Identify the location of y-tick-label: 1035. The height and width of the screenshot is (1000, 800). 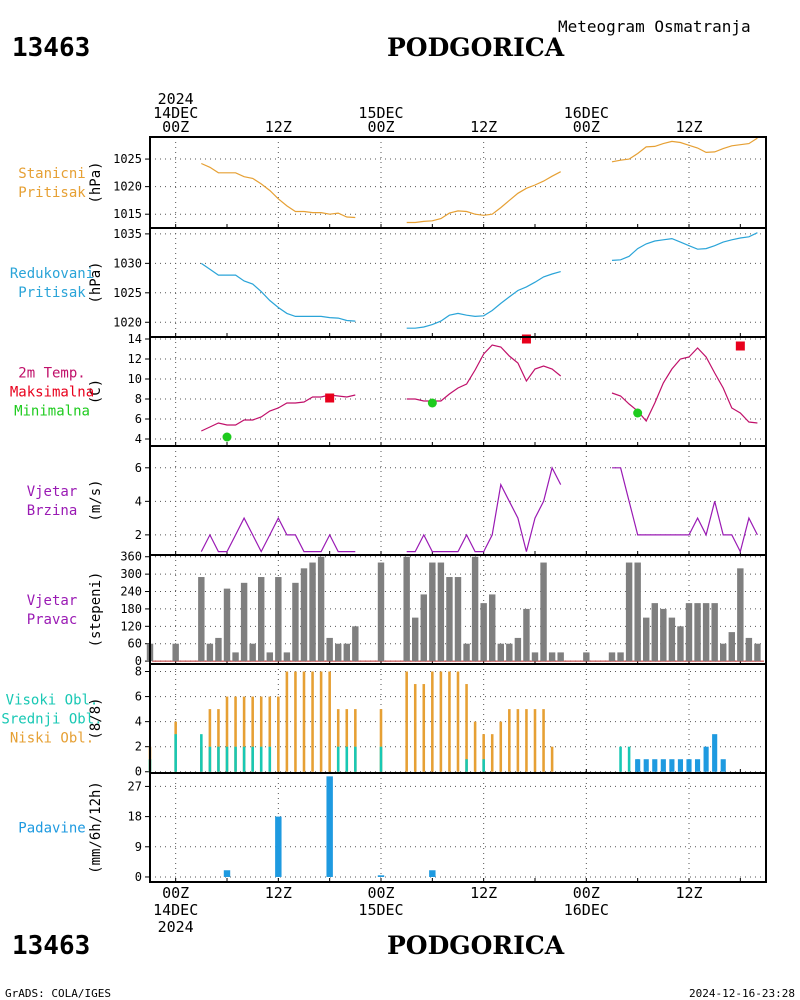
(127, 234).